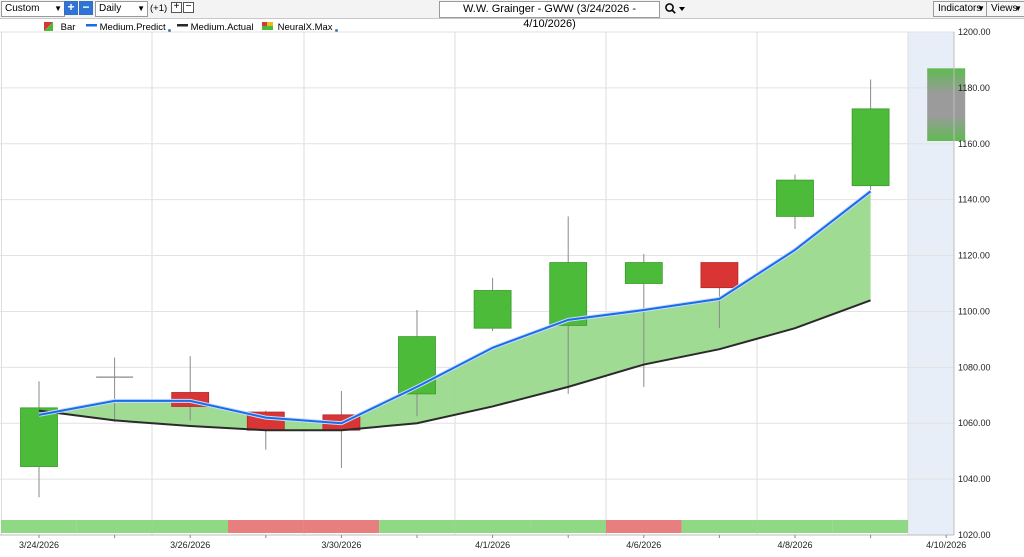 The image size is (1024, 557). I want to click on legend-predict: Medium.Predict, so click(128, 27).